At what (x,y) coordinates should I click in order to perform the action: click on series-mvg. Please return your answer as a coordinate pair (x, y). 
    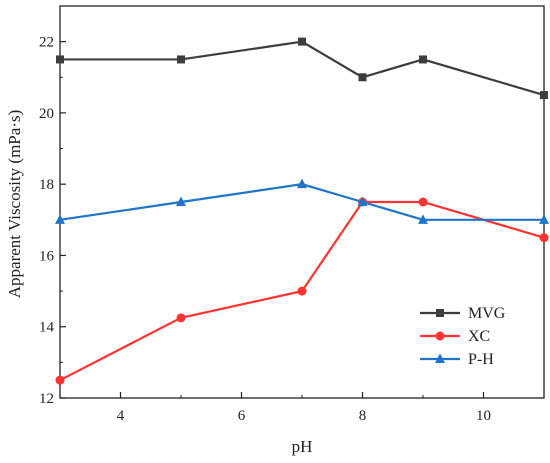
    Looking at the image, I should click on (302, 68).